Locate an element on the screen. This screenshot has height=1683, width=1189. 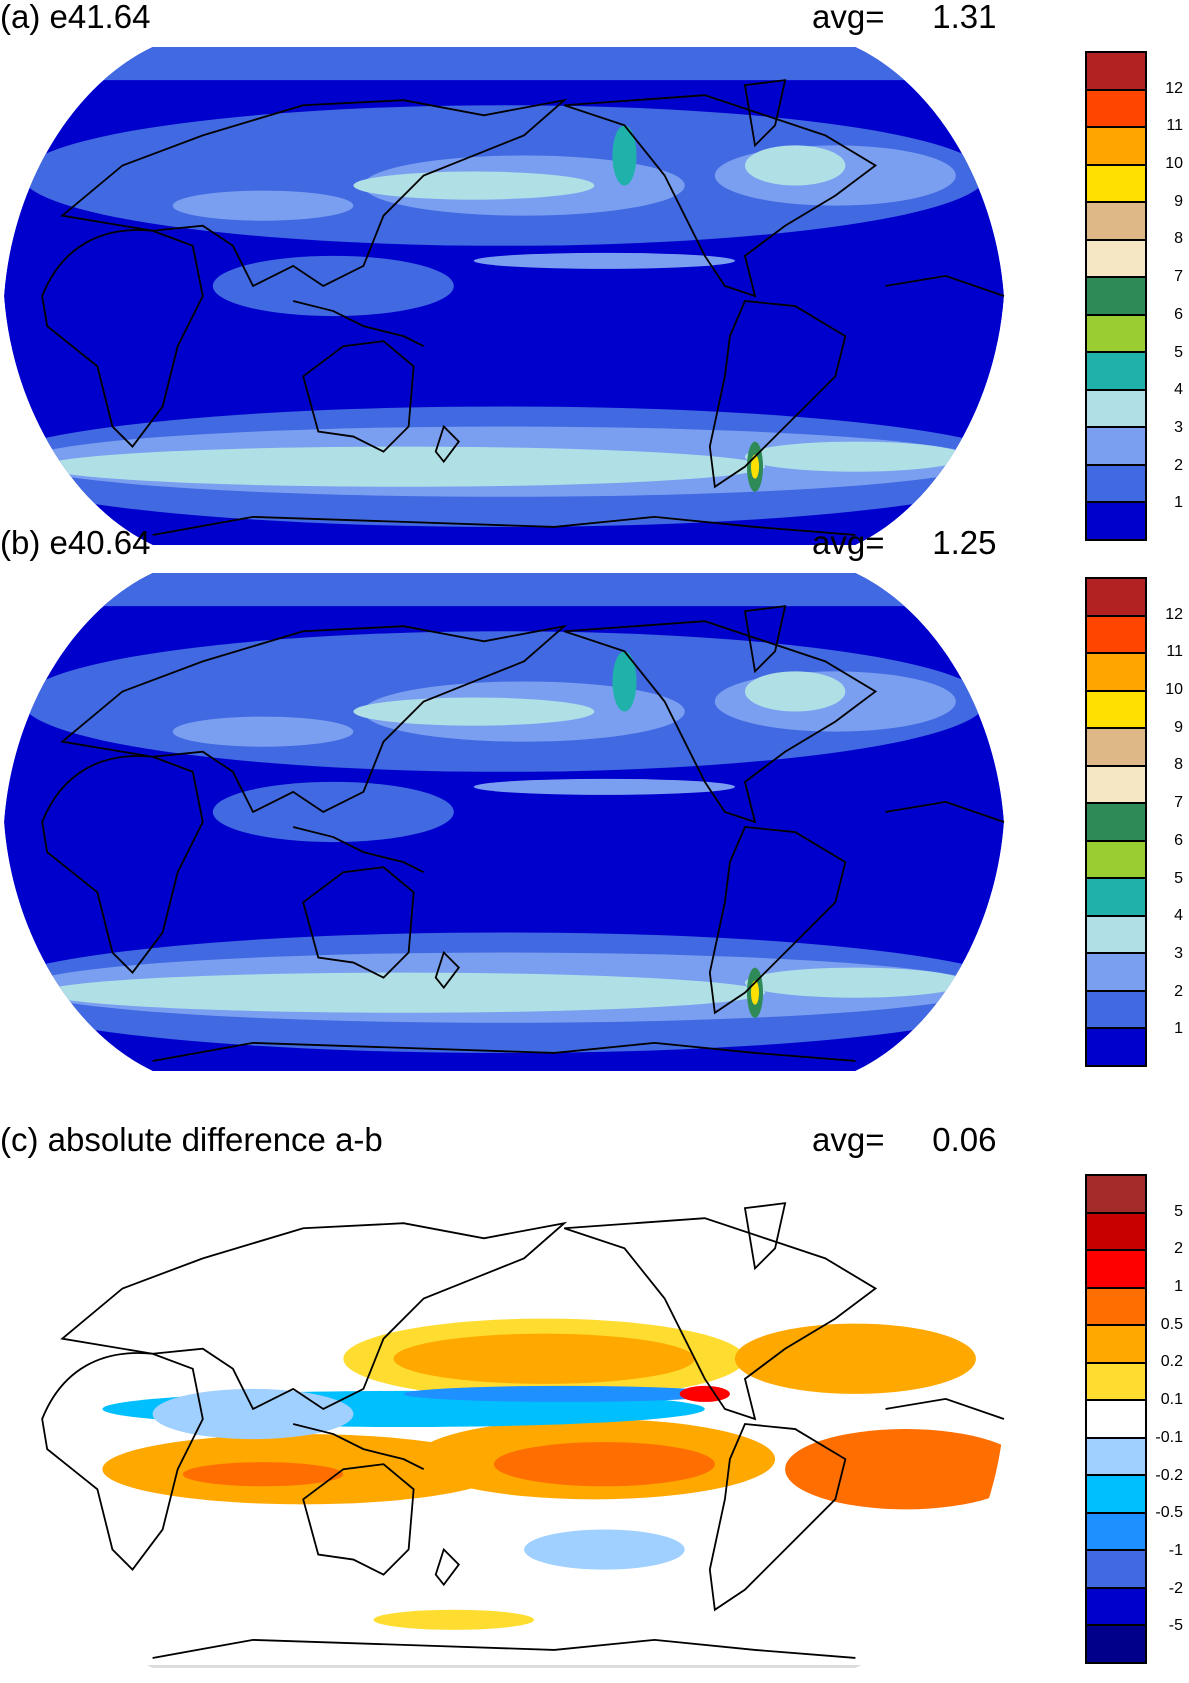
colorbar-tick-label: 12 is located at coordinates (1174, 614).